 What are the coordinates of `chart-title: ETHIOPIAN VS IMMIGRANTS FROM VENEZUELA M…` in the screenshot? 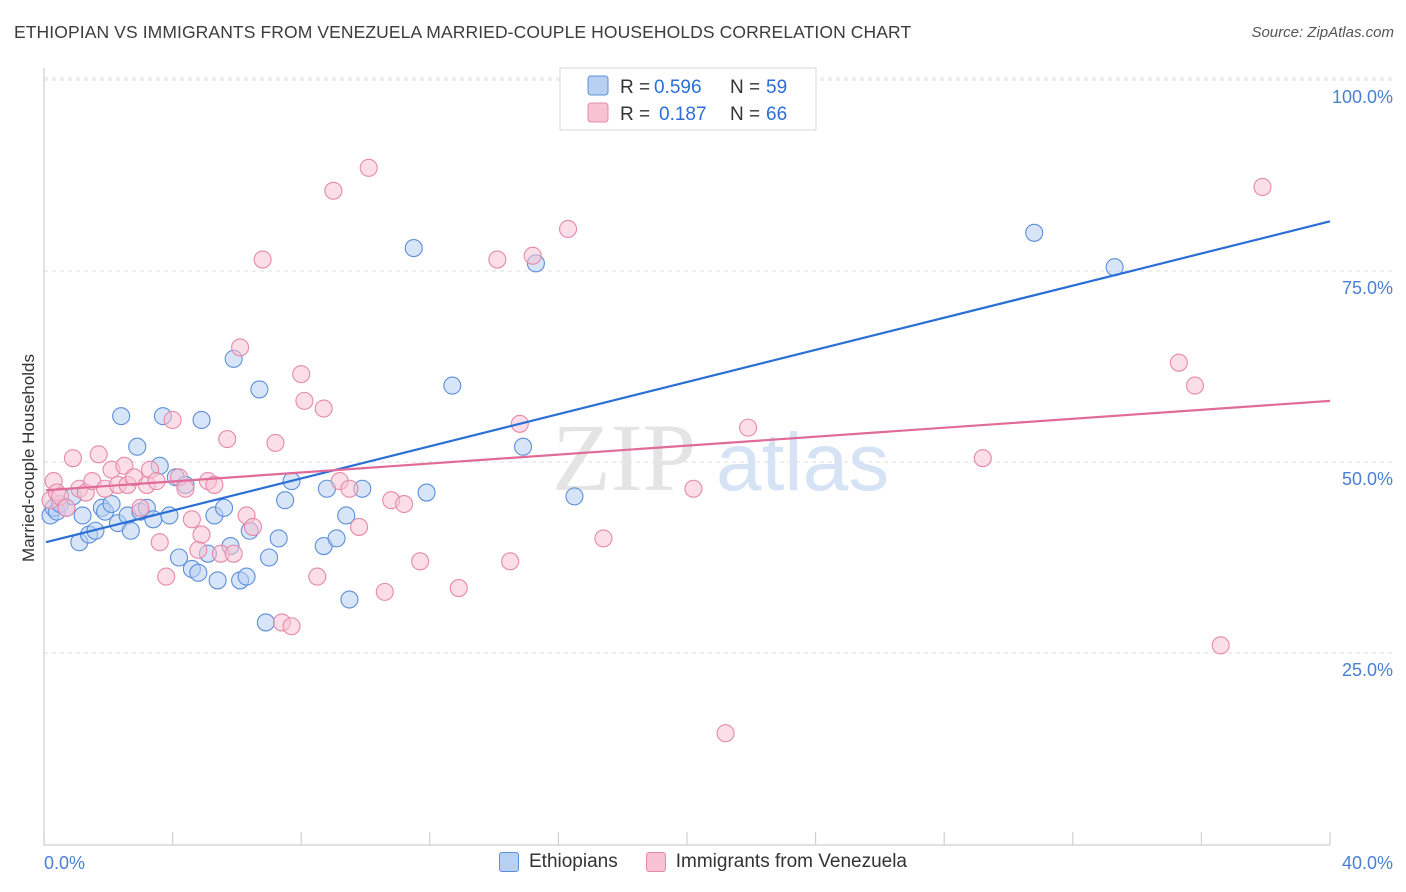 It's located at (463, 32).